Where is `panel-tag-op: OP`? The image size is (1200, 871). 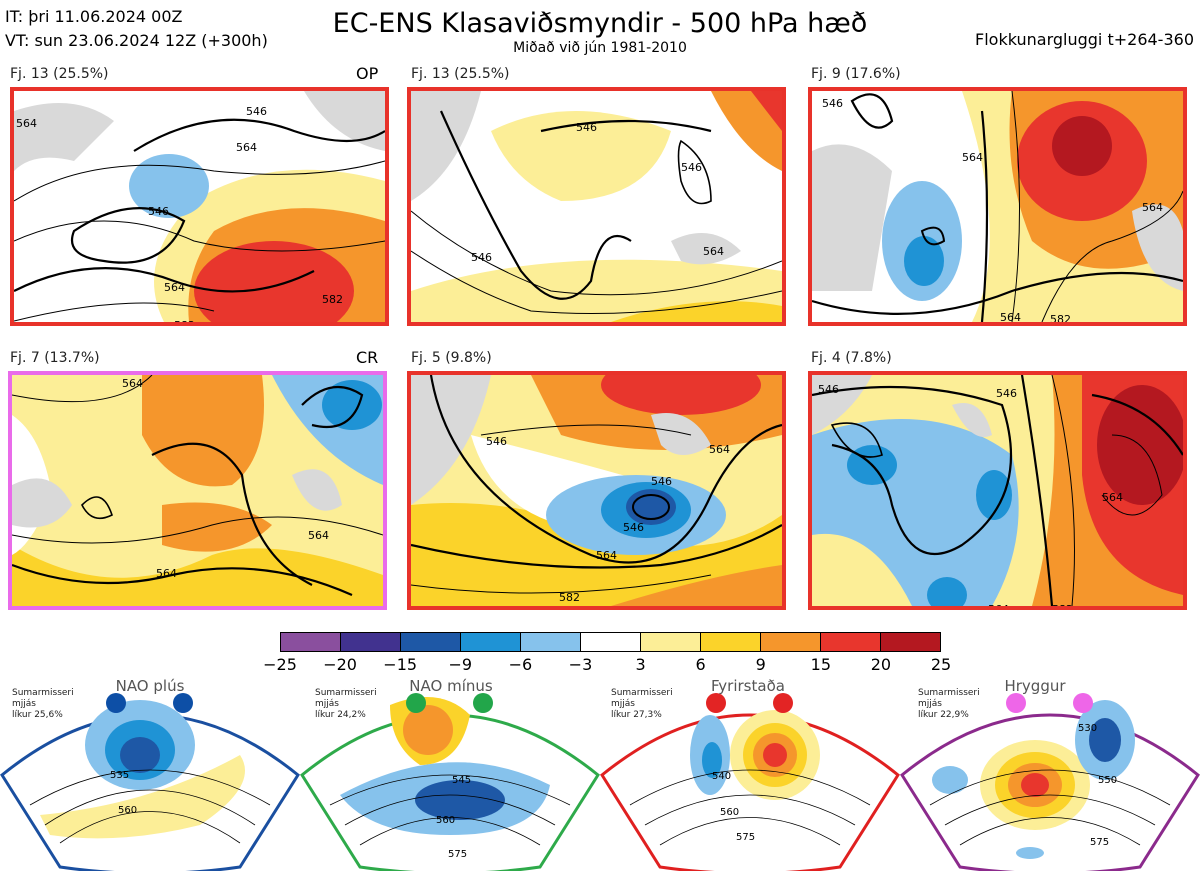
panel-tag-op: OP is located at coordinates (367, 73).